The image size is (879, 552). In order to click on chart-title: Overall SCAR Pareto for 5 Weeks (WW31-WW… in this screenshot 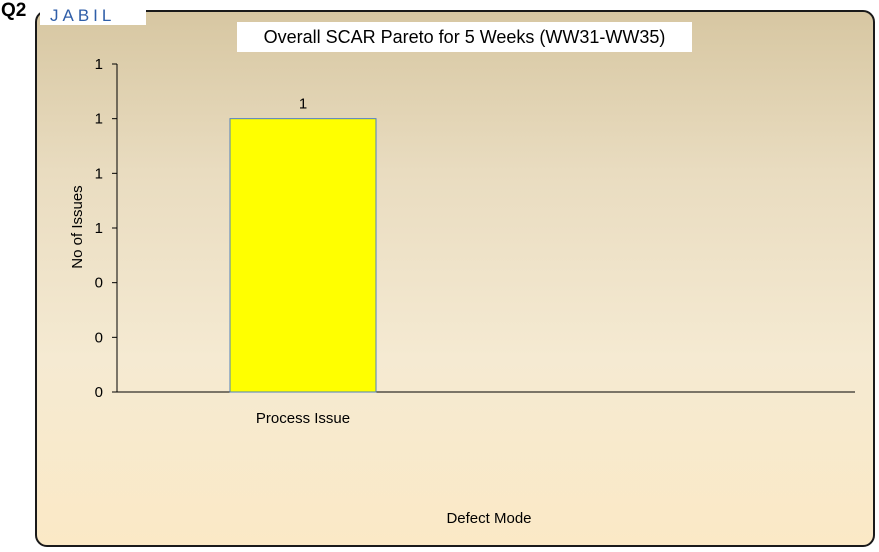, I will do `click(464, 37)`.